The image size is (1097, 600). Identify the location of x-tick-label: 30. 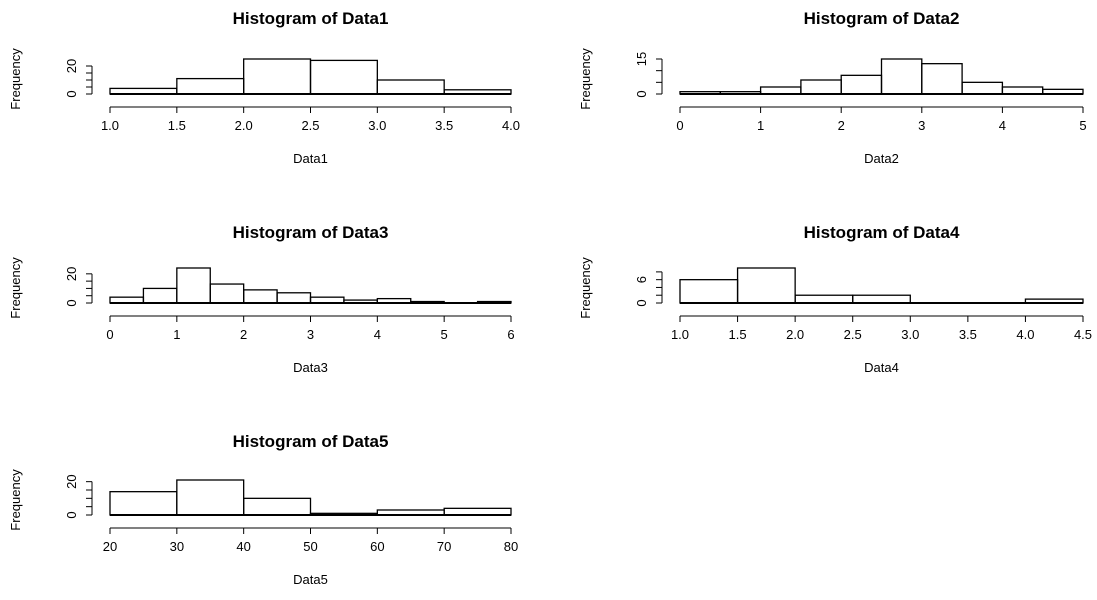
(177, 546).